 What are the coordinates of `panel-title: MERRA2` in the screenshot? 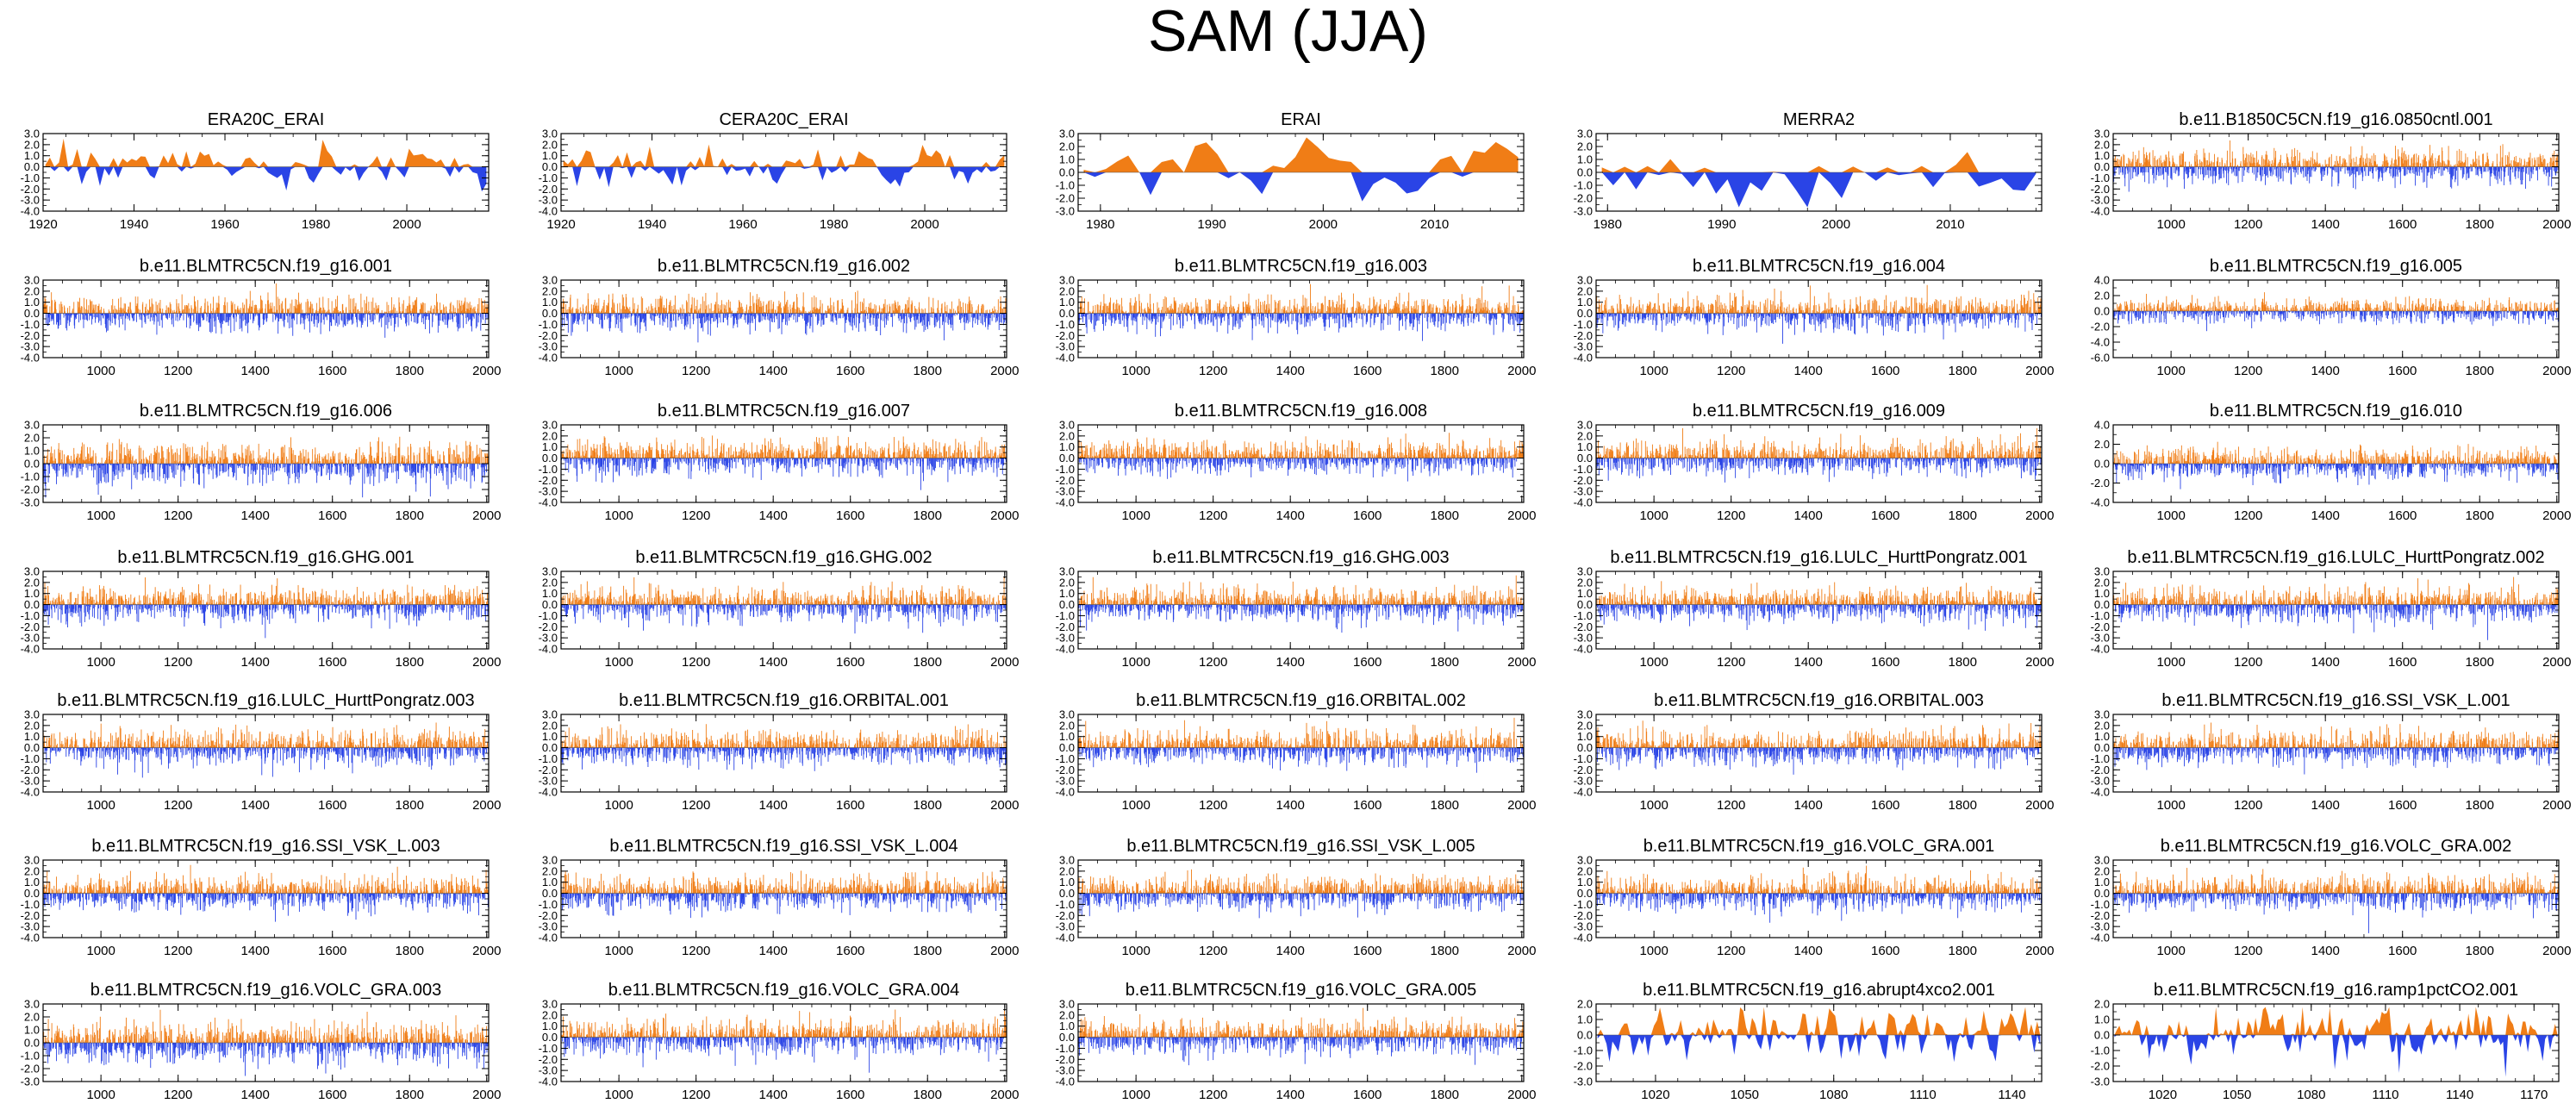 It's located at (1819, 120).